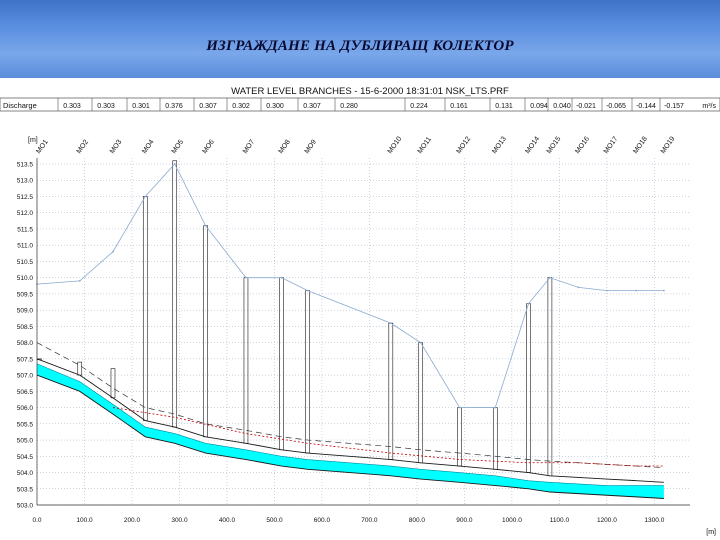 Image resolution: width=720 pixels, height=540 pixels. I want to click on discharge-value: 0.094, so click(539, 106).